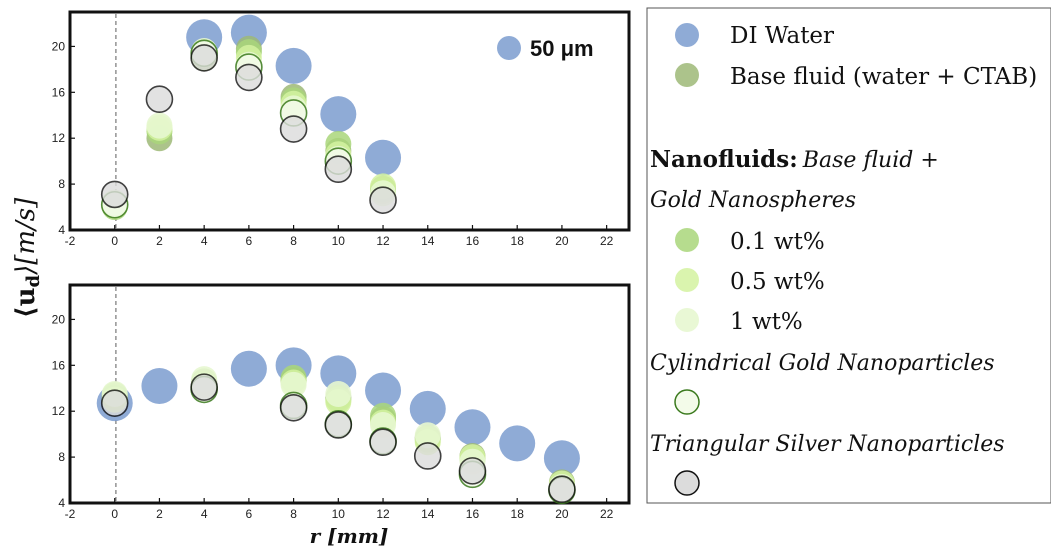 The height and width of the screenshot is (549, 1051). I want to click on x-tick-label-top-8: 8, so click(293, 241).